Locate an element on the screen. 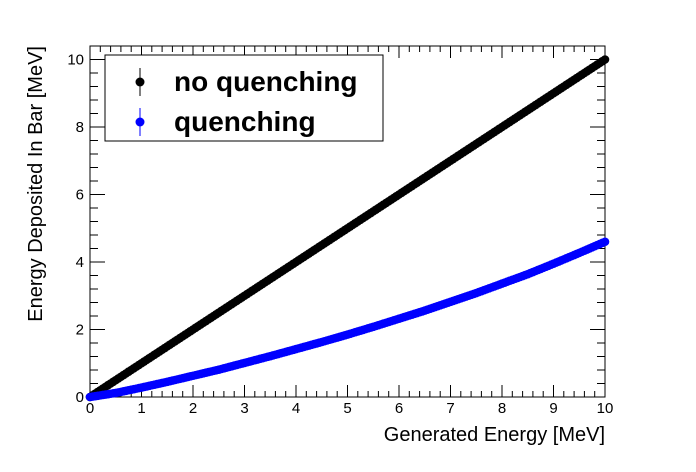  legend: no quenching quenching is located at coordinates (244, 98).